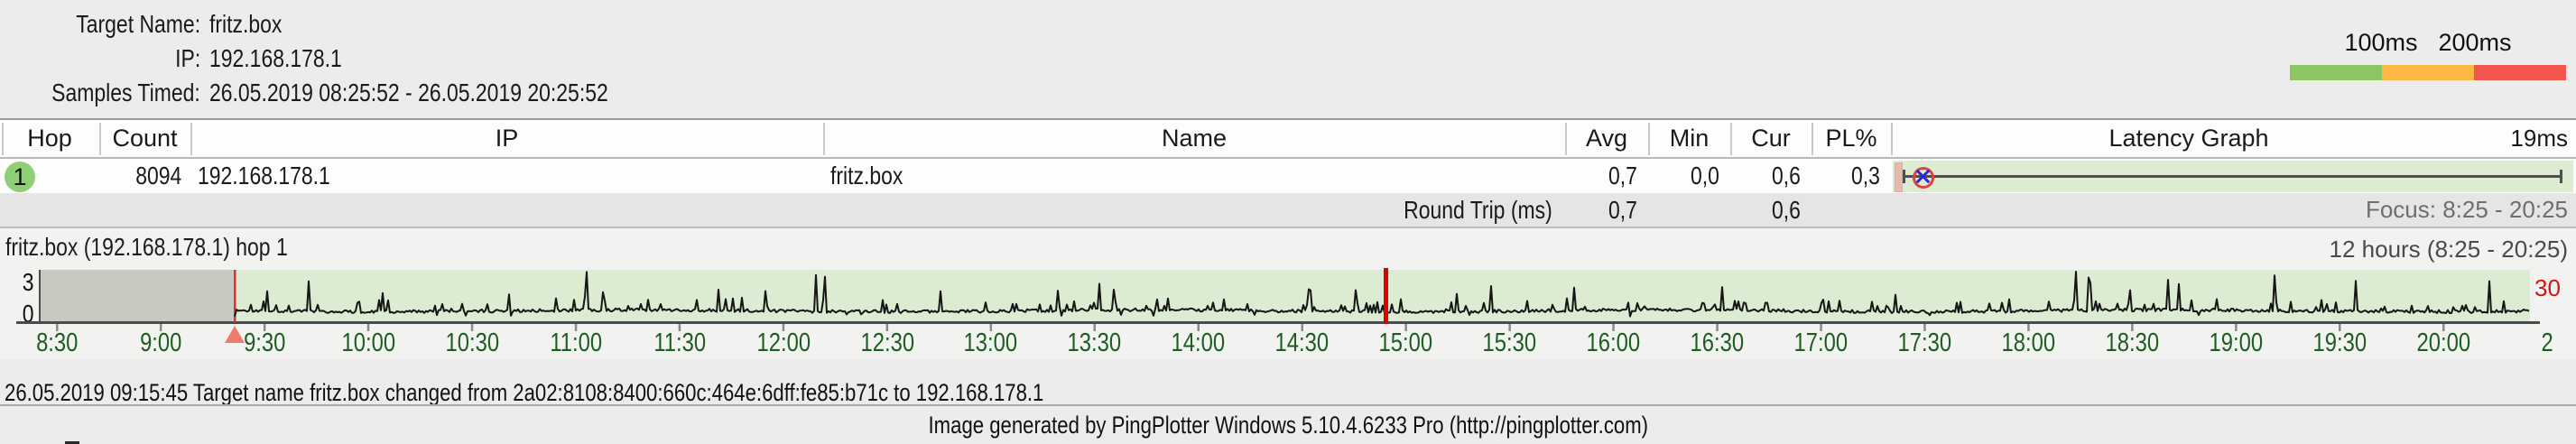  Describe the element at coordinates (887, 342) in the screenshot. I see `x-tick-label: 12:30` at that location.